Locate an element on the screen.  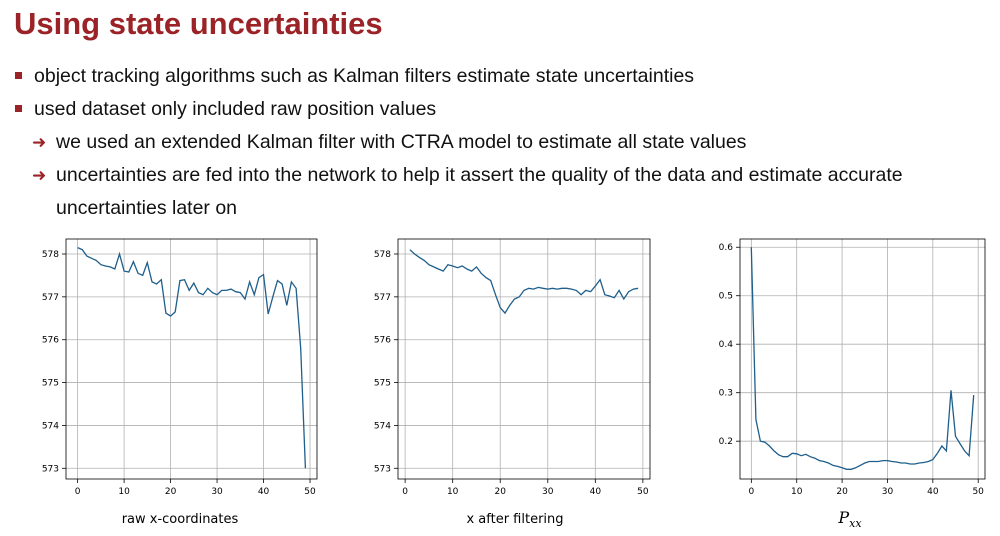
caption-pxx-main: P is located at coordinates (844, 517).